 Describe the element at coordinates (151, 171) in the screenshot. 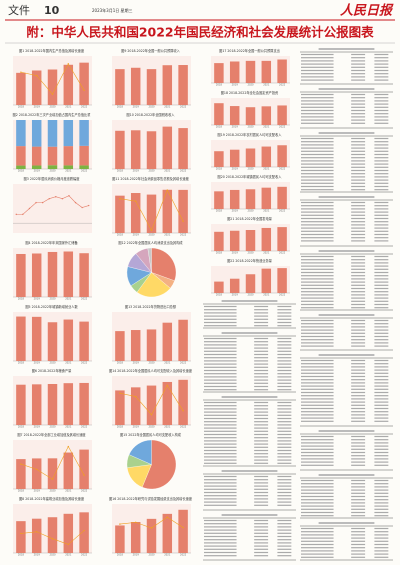

I see `x-tick-label: 2020` at that location.